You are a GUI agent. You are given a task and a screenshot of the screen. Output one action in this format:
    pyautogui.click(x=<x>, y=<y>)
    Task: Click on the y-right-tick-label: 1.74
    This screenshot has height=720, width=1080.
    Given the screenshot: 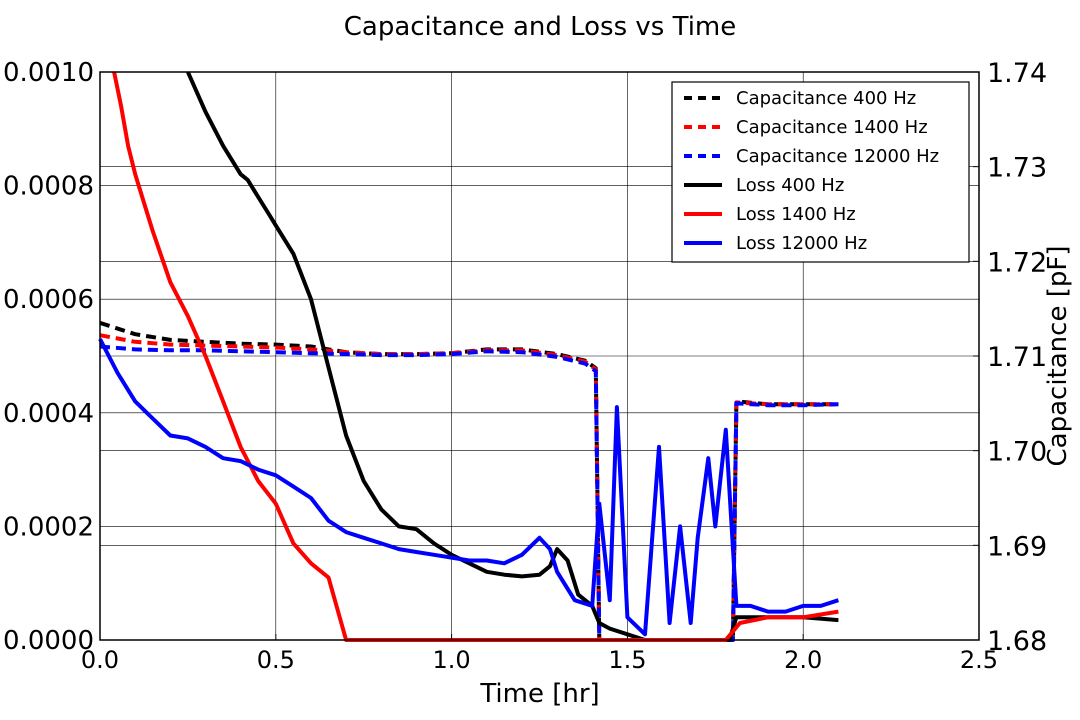 What is the action you would take?
    pyautogui.click(x=1017, y=73)
    